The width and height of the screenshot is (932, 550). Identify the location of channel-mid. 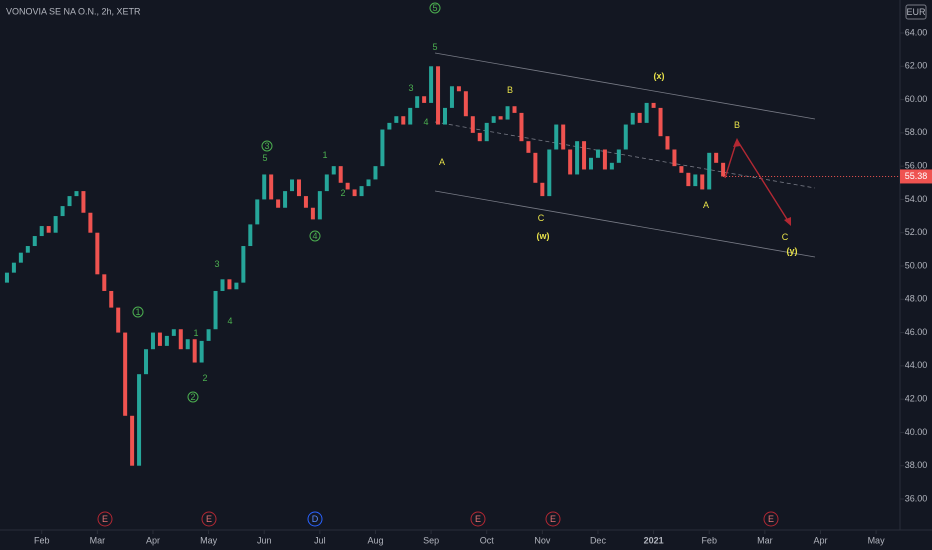
(625, 155).